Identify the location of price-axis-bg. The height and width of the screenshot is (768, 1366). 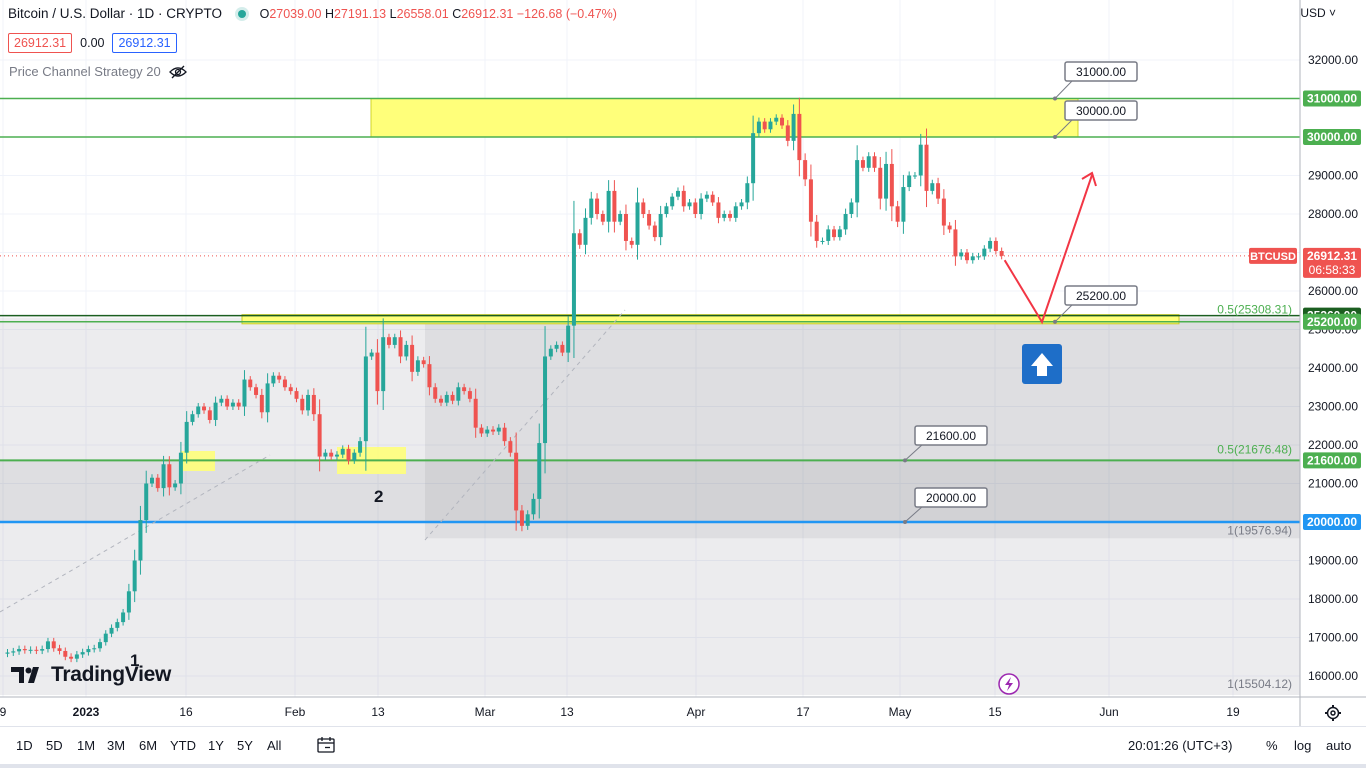
(1333, 348).